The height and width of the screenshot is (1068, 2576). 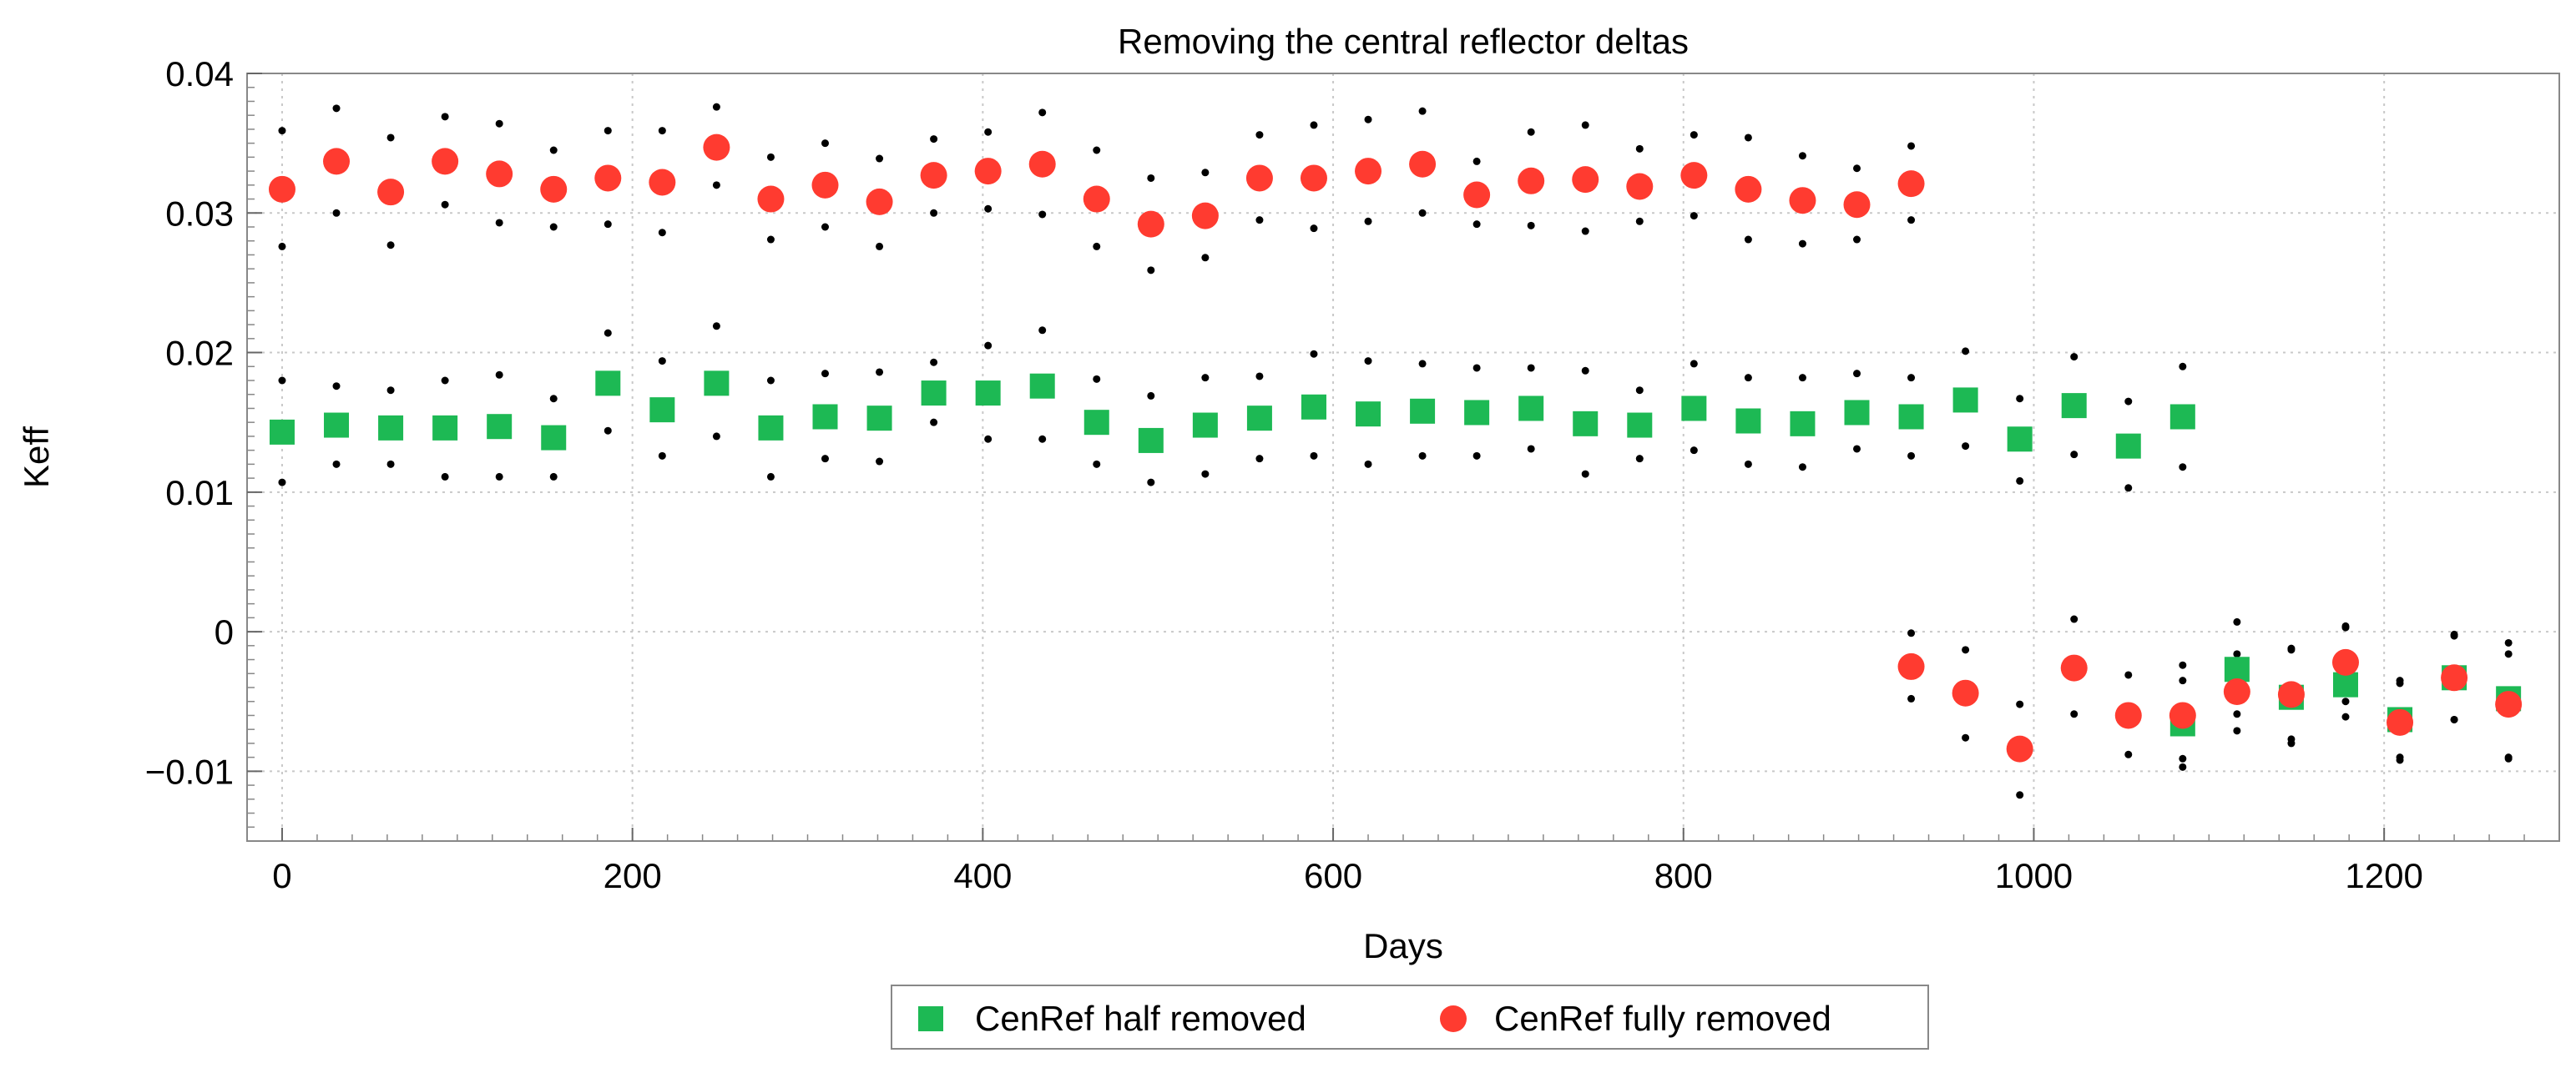 What do you see at coordinates (1662, 1018) in the screenshot?
I see `legend-label-fully-removed: CenRef fully removed` at bounding box center [1662, 1018].